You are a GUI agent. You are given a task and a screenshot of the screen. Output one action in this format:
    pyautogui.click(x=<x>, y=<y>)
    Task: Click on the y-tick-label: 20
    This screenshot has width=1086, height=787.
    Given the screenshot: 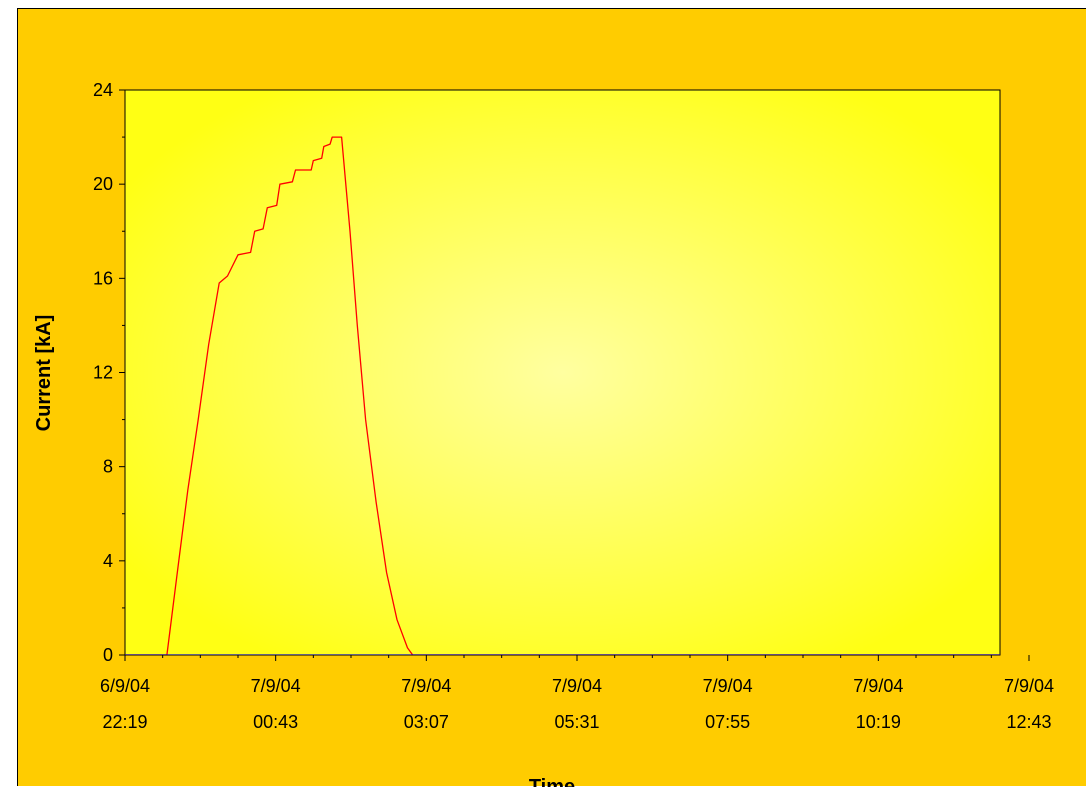 What is the action you would take?
    pyautogui.click(x=103, y=184)
    